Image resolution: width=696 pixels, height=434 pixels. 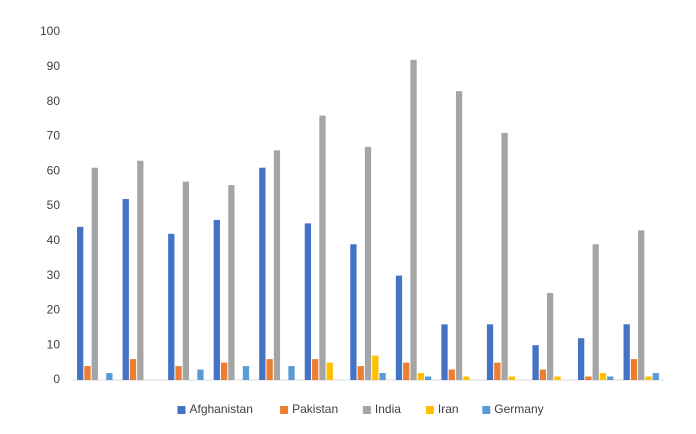 I want to click on y-tick-label: 60, so click(x=54, y=170).